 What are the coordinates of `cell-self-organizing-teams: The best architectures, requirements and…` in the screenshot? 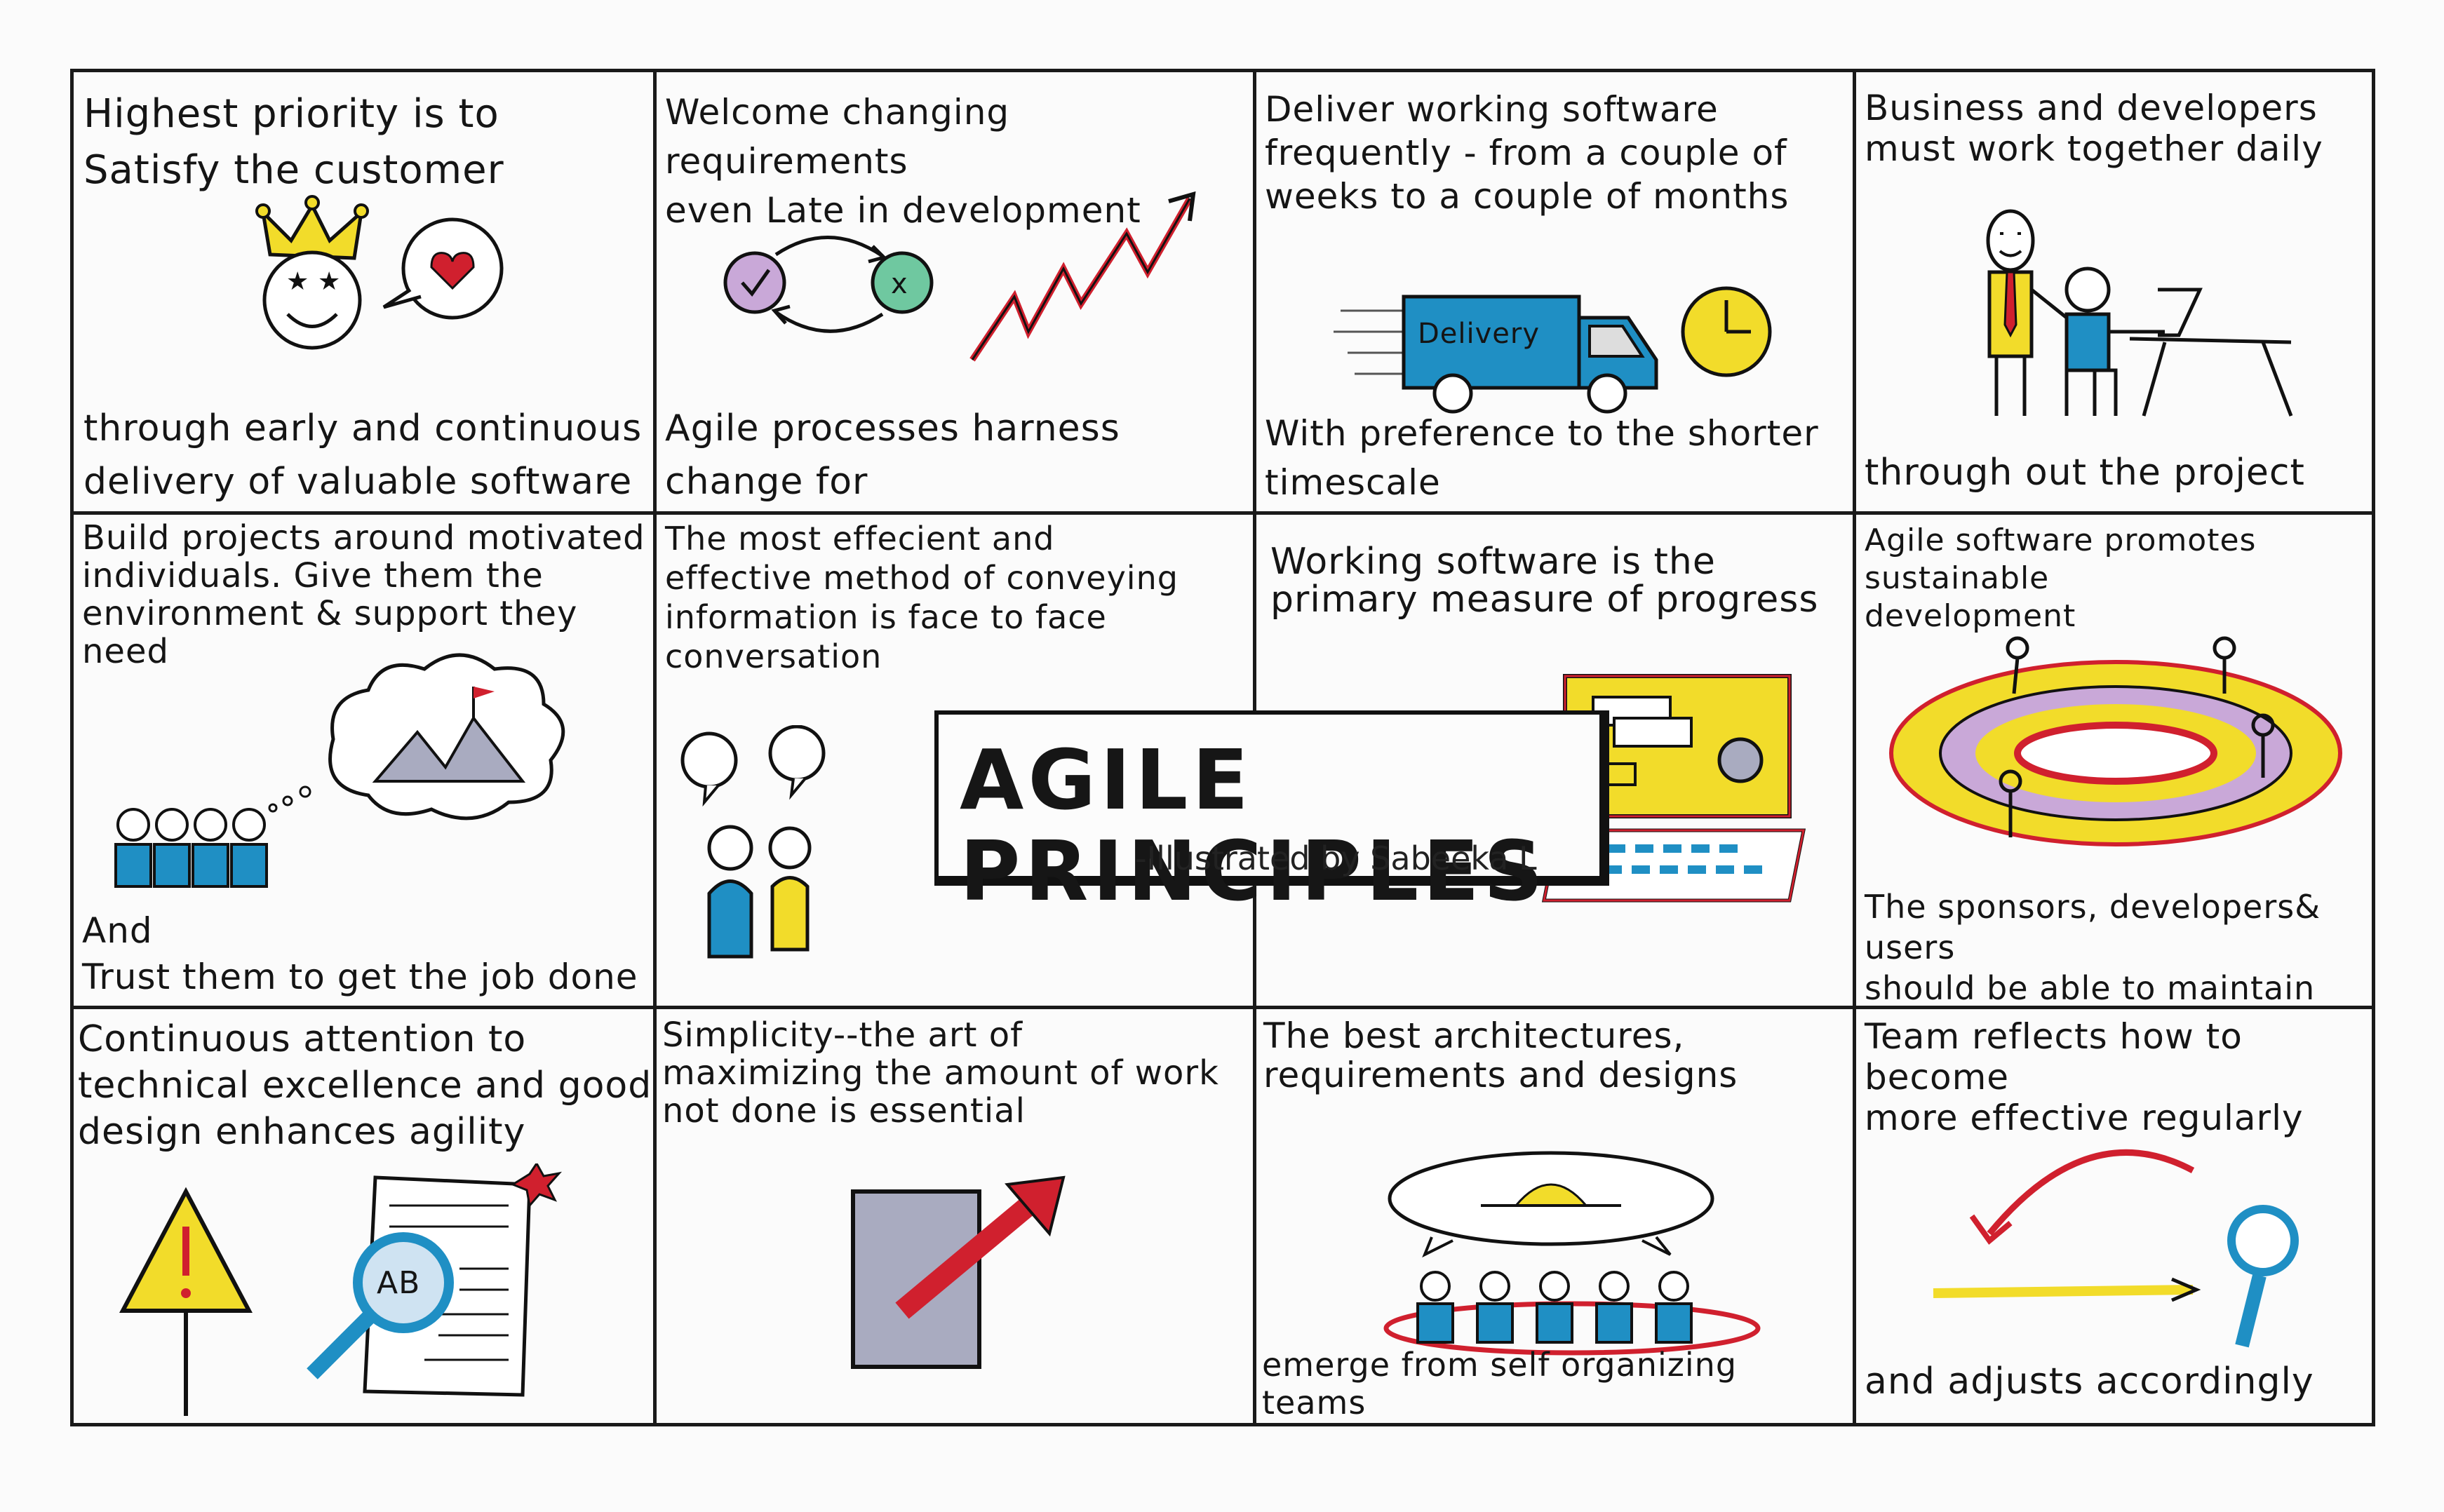 It's located at (1554, 1216).